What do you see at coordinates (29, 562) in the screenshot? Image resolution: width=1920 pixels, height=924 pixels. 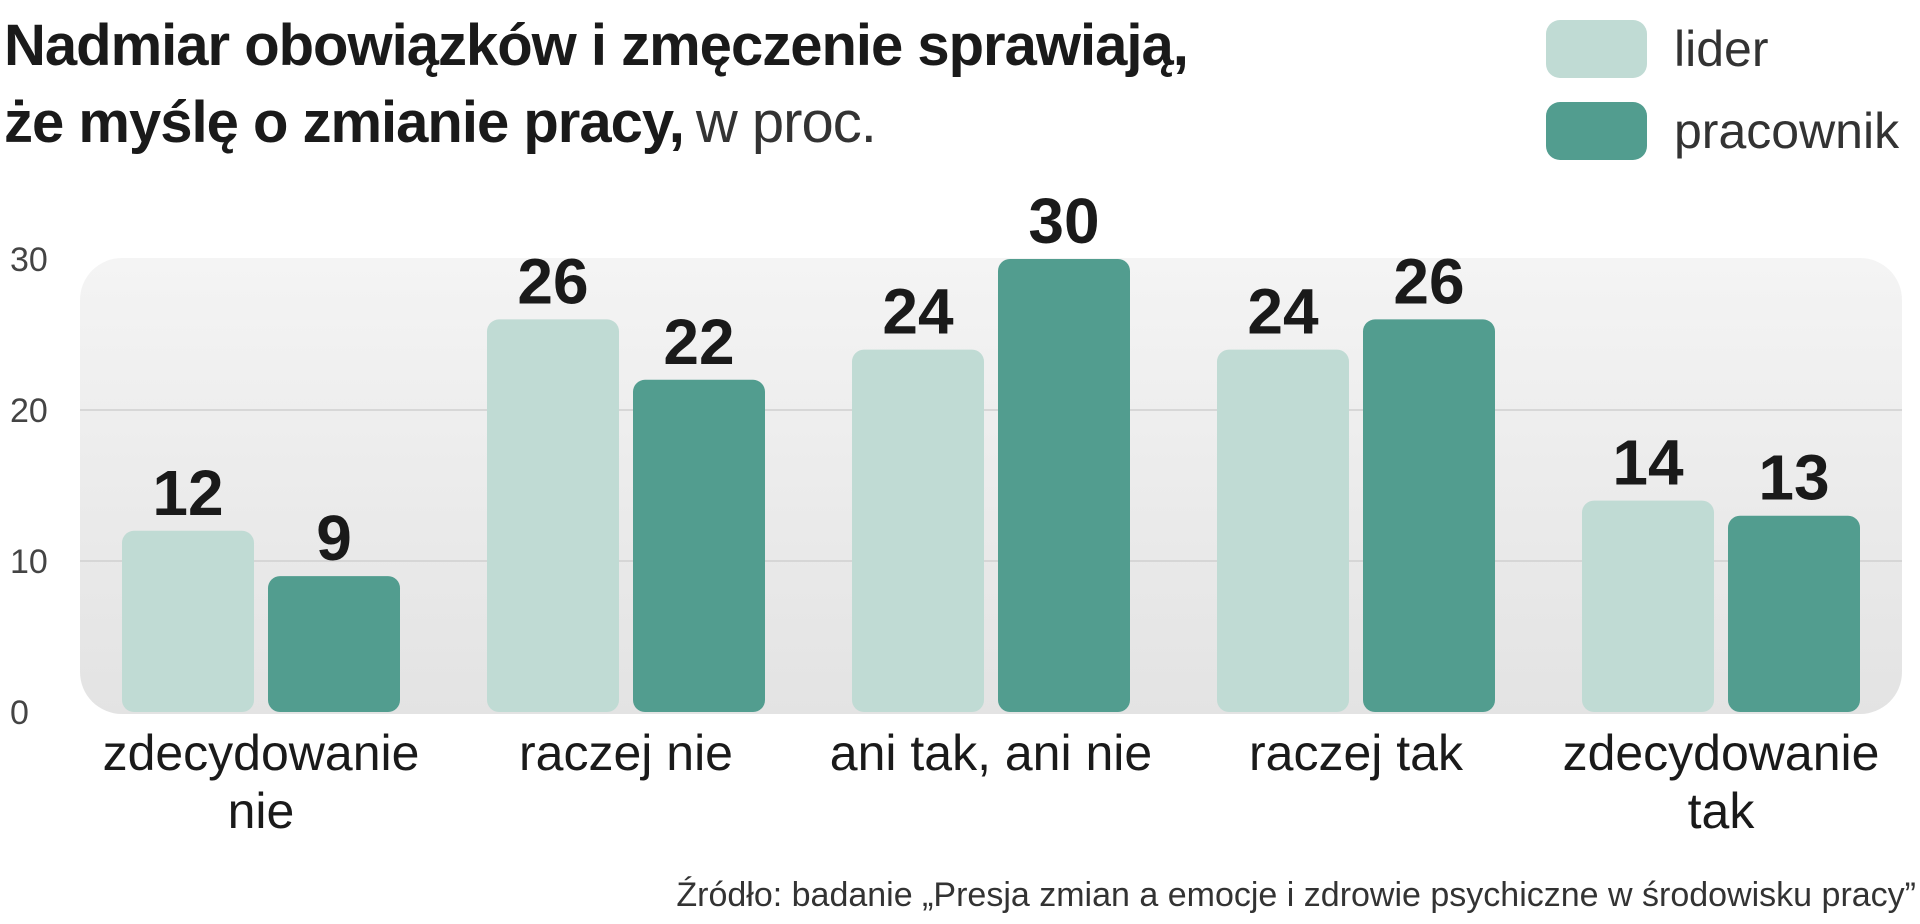 I see `y-tick-label: 10` at bounding box center [29, 562].